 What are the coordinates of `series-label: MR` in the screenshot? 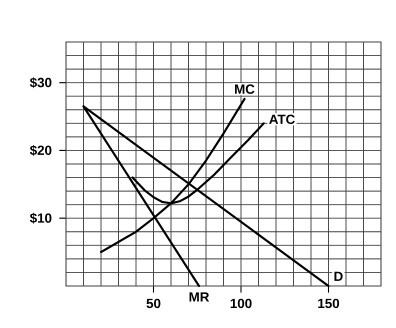 It's located at (200, 297).